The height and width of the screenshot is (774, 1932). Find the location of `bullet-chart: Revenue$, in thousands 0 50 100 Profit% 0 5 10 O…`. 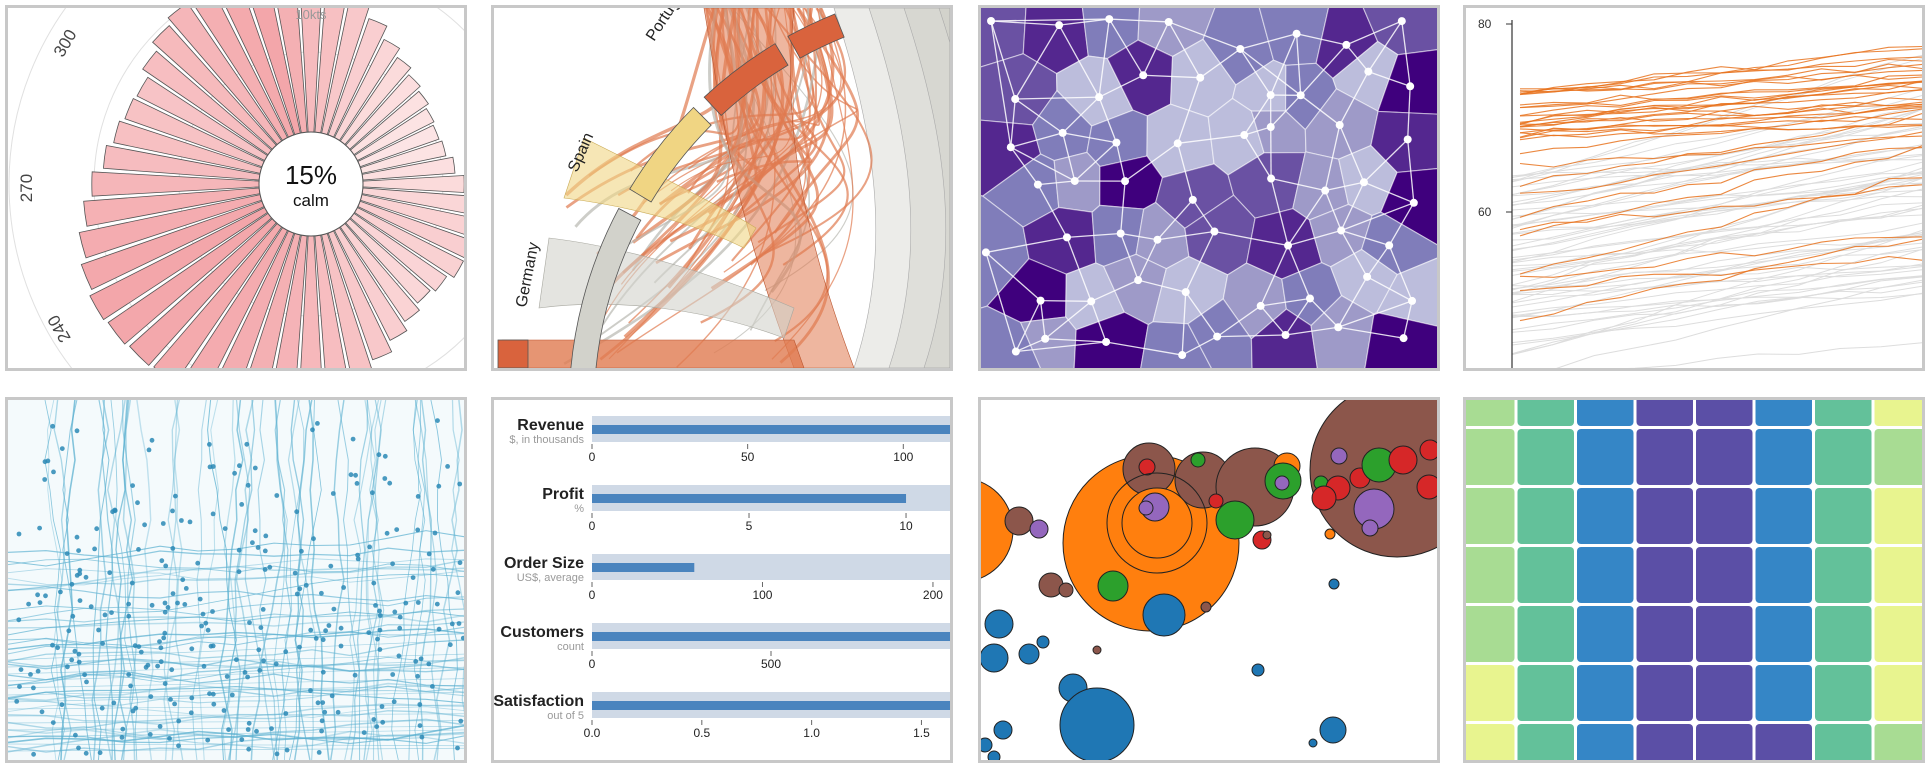

bullet-chart: Revenue$, in thousands 0 50 100 Profit% 0 5 10 O… is located at coordinates (722, 578).